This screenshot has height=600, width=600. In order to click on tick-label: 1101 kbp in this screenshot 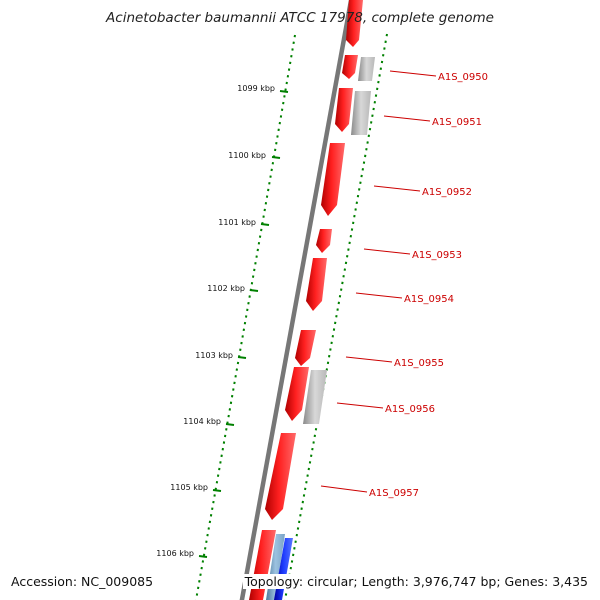, I will do `click(237, 222)`.